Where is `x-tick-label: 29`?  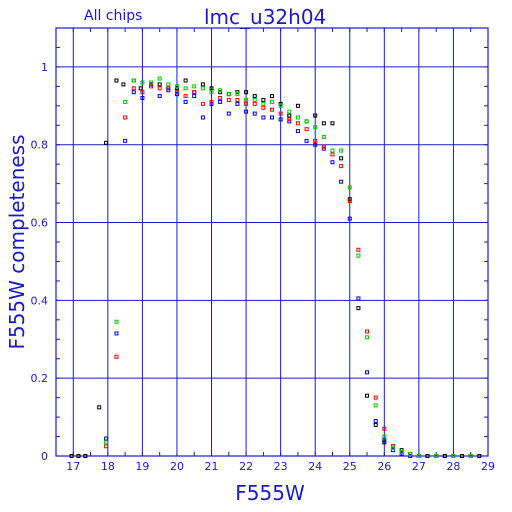 x-tick-label: 29 is located at coordinates (488, 466).